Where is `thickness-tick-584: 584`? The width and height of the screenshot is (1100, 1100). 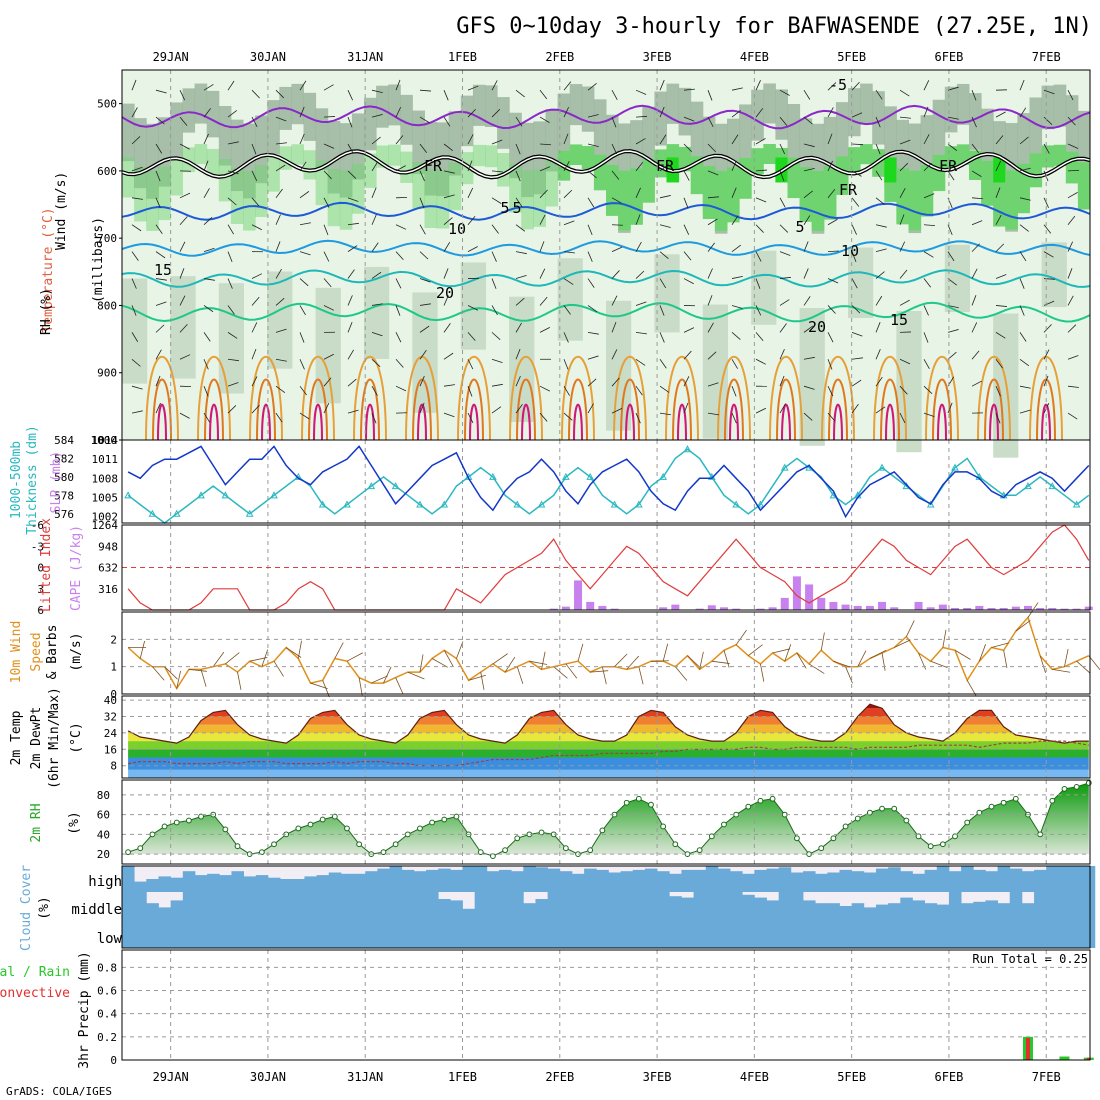
thickness-tick-584: 584 is located at coordinates (64, 440).